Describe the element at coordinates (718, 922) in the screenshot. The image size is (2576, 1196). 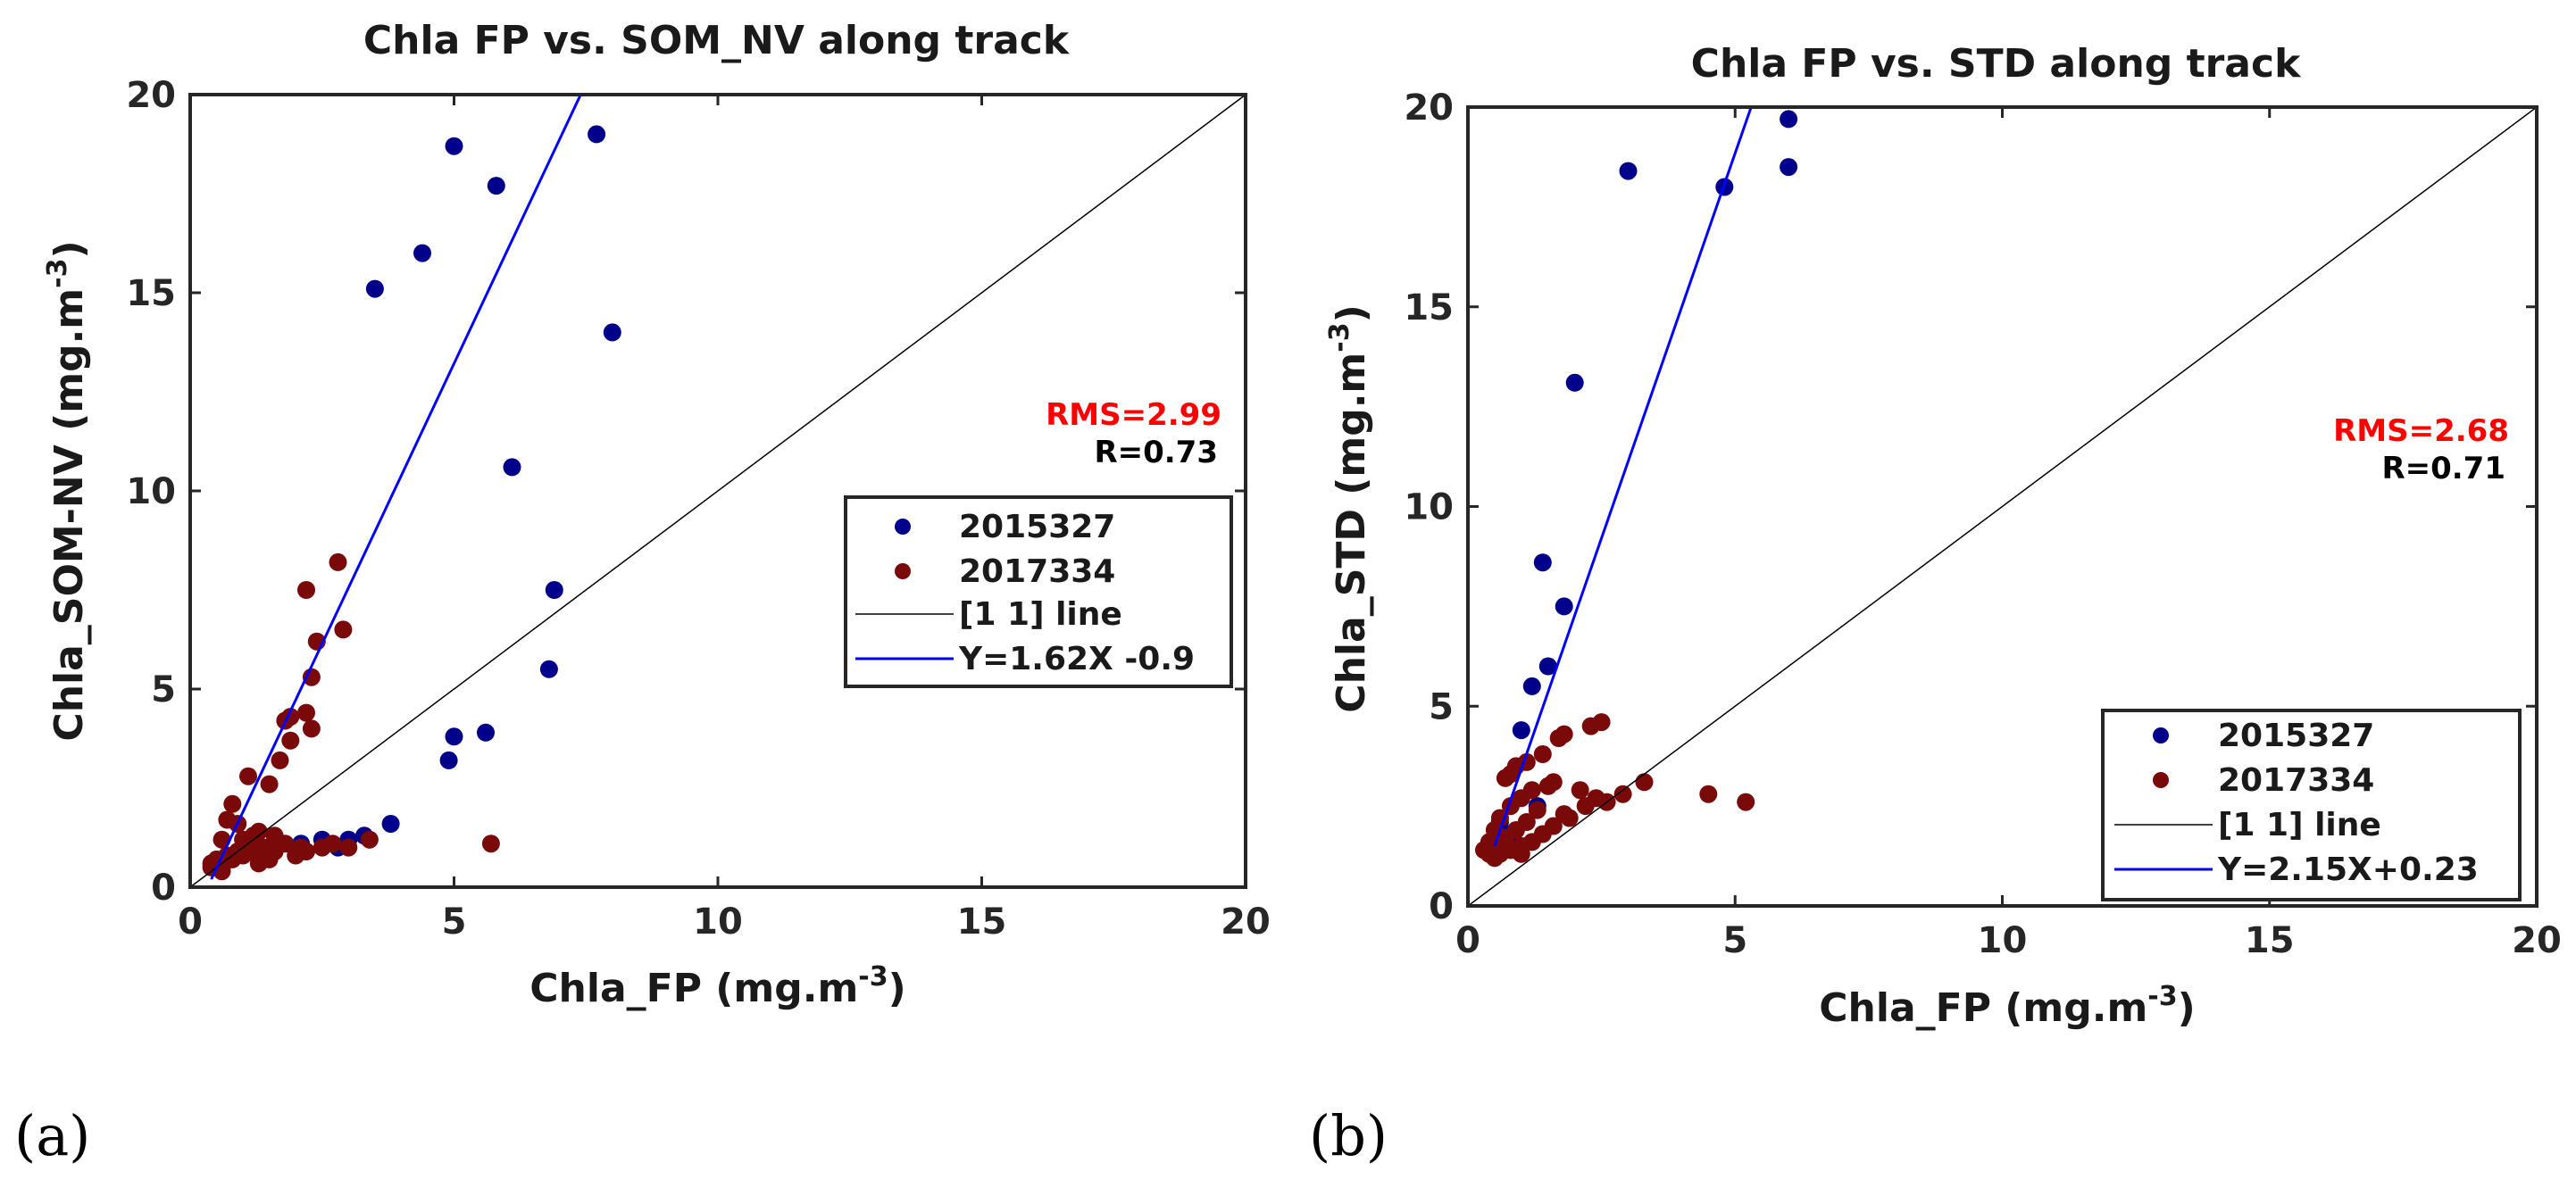
I see `chart-a-x-tick-label-10: 10` at that location.